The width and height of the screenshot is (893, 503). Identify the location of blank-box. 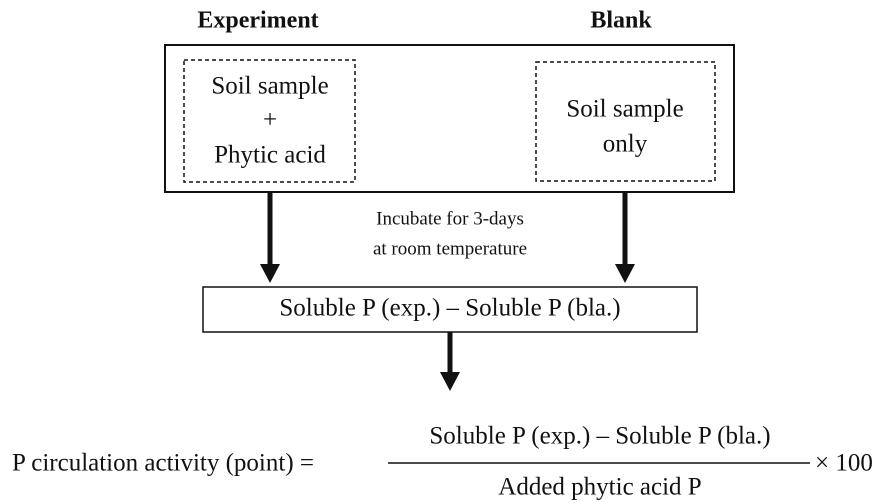
(625, 121).